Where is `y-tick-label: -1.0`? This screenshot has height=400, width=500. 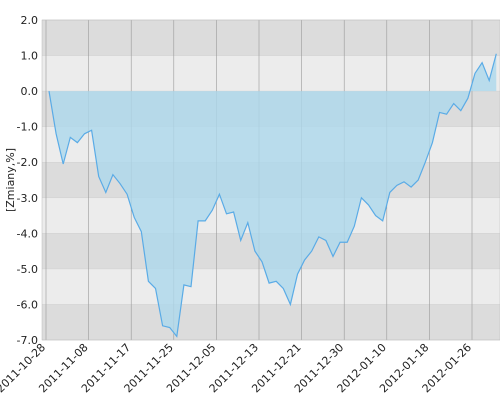
y-tick-label: -1.0 is located at coordinates (27, 127).